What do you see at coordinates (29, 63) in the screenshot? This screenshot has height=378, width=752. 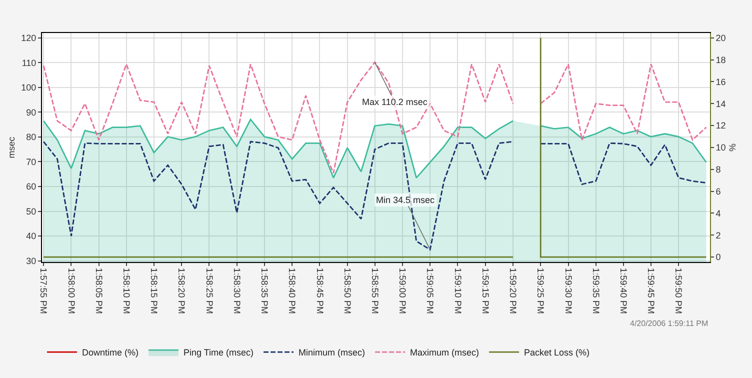 I see `y-tick-label: 110` at bounding box center [29, 63].